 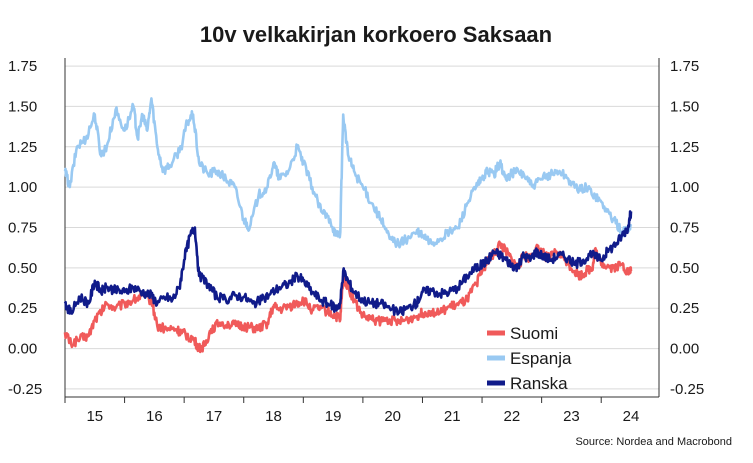 I want to click on y-tick-label-left: 1.75, so click(x=22, y=66).